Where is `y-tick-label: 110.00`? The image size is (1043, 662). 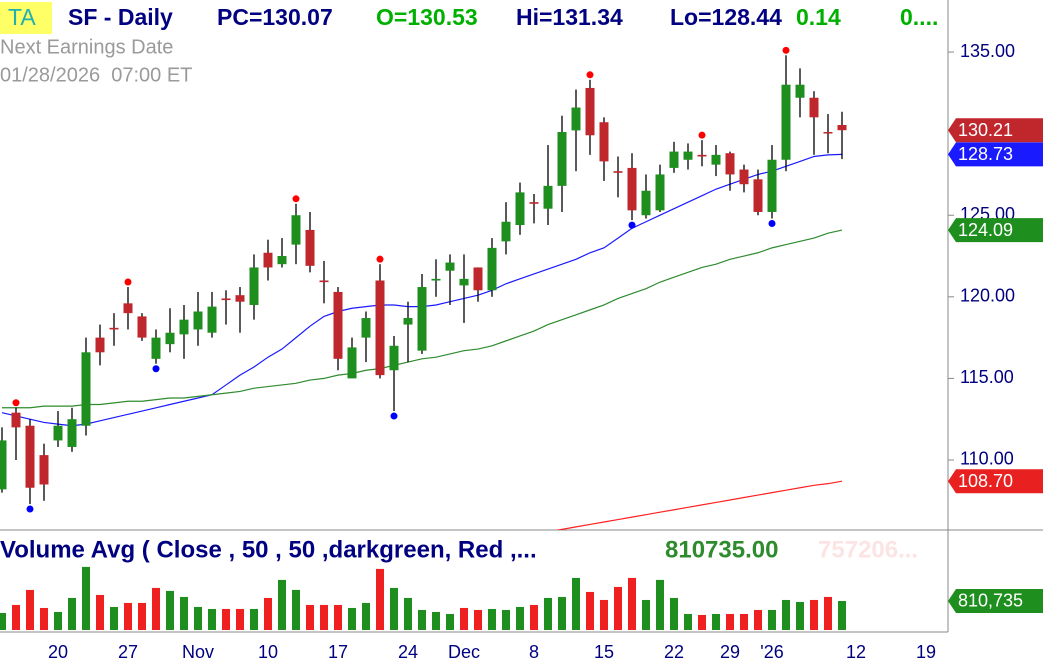 y-tick-label: 110.00 is located at coordinates (987, 459).